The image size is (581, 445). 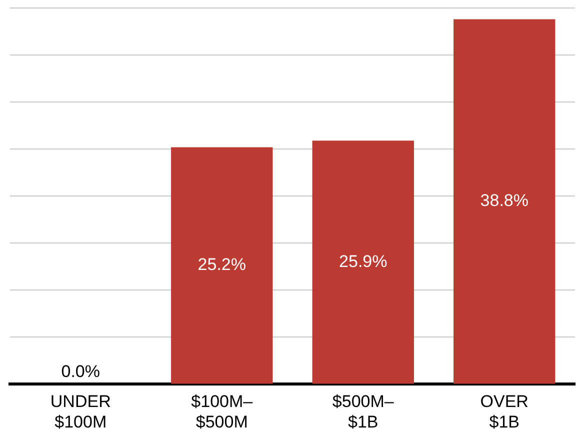 What do you see at coordinates (80, 371) in the screenshot?
I see `data-label: 0.0%` at bounding box center [80, 371].